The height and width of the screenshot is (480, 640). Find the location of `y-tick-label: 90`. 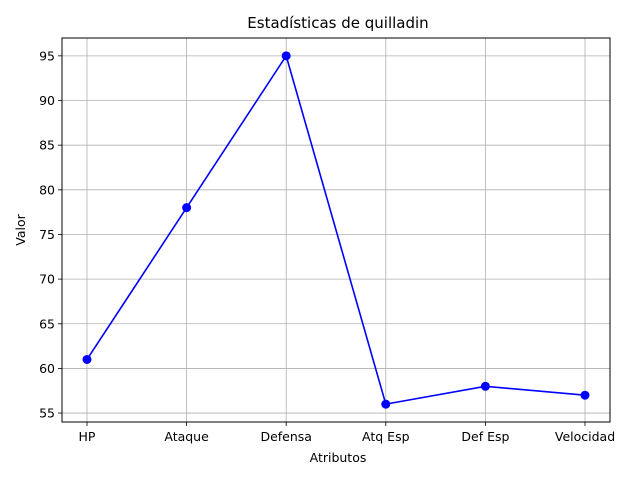

y-tick-label: 90 is located at coordinates (47, 100).